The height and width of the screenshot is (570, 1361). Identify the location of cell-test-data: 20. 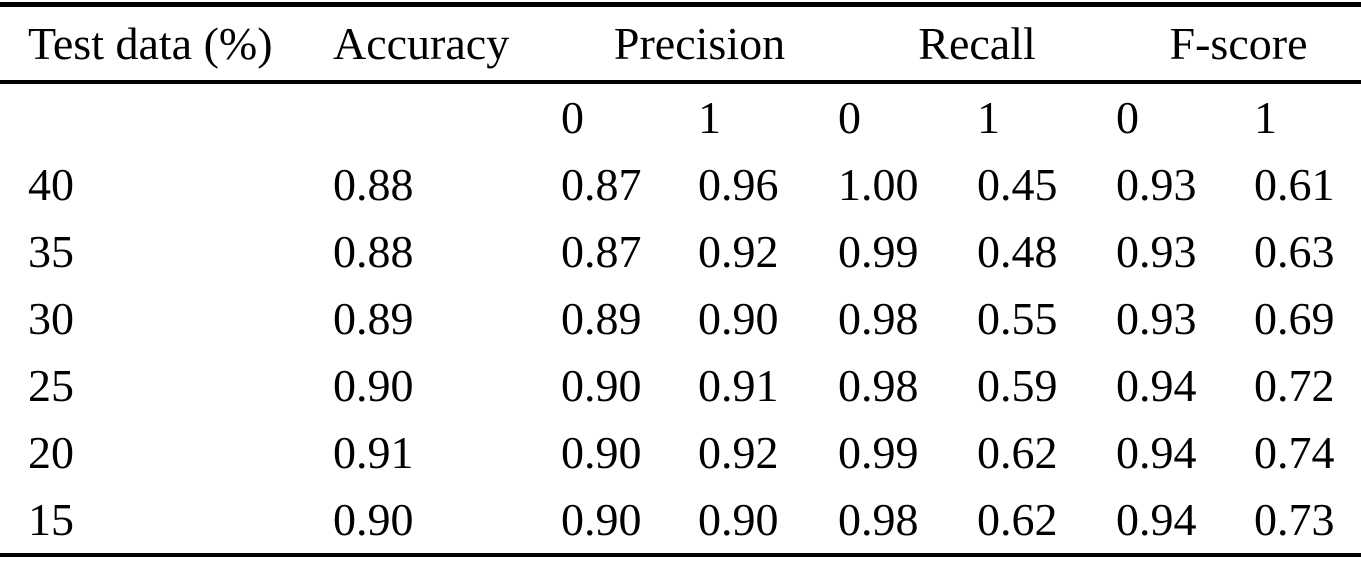
(51, 452).